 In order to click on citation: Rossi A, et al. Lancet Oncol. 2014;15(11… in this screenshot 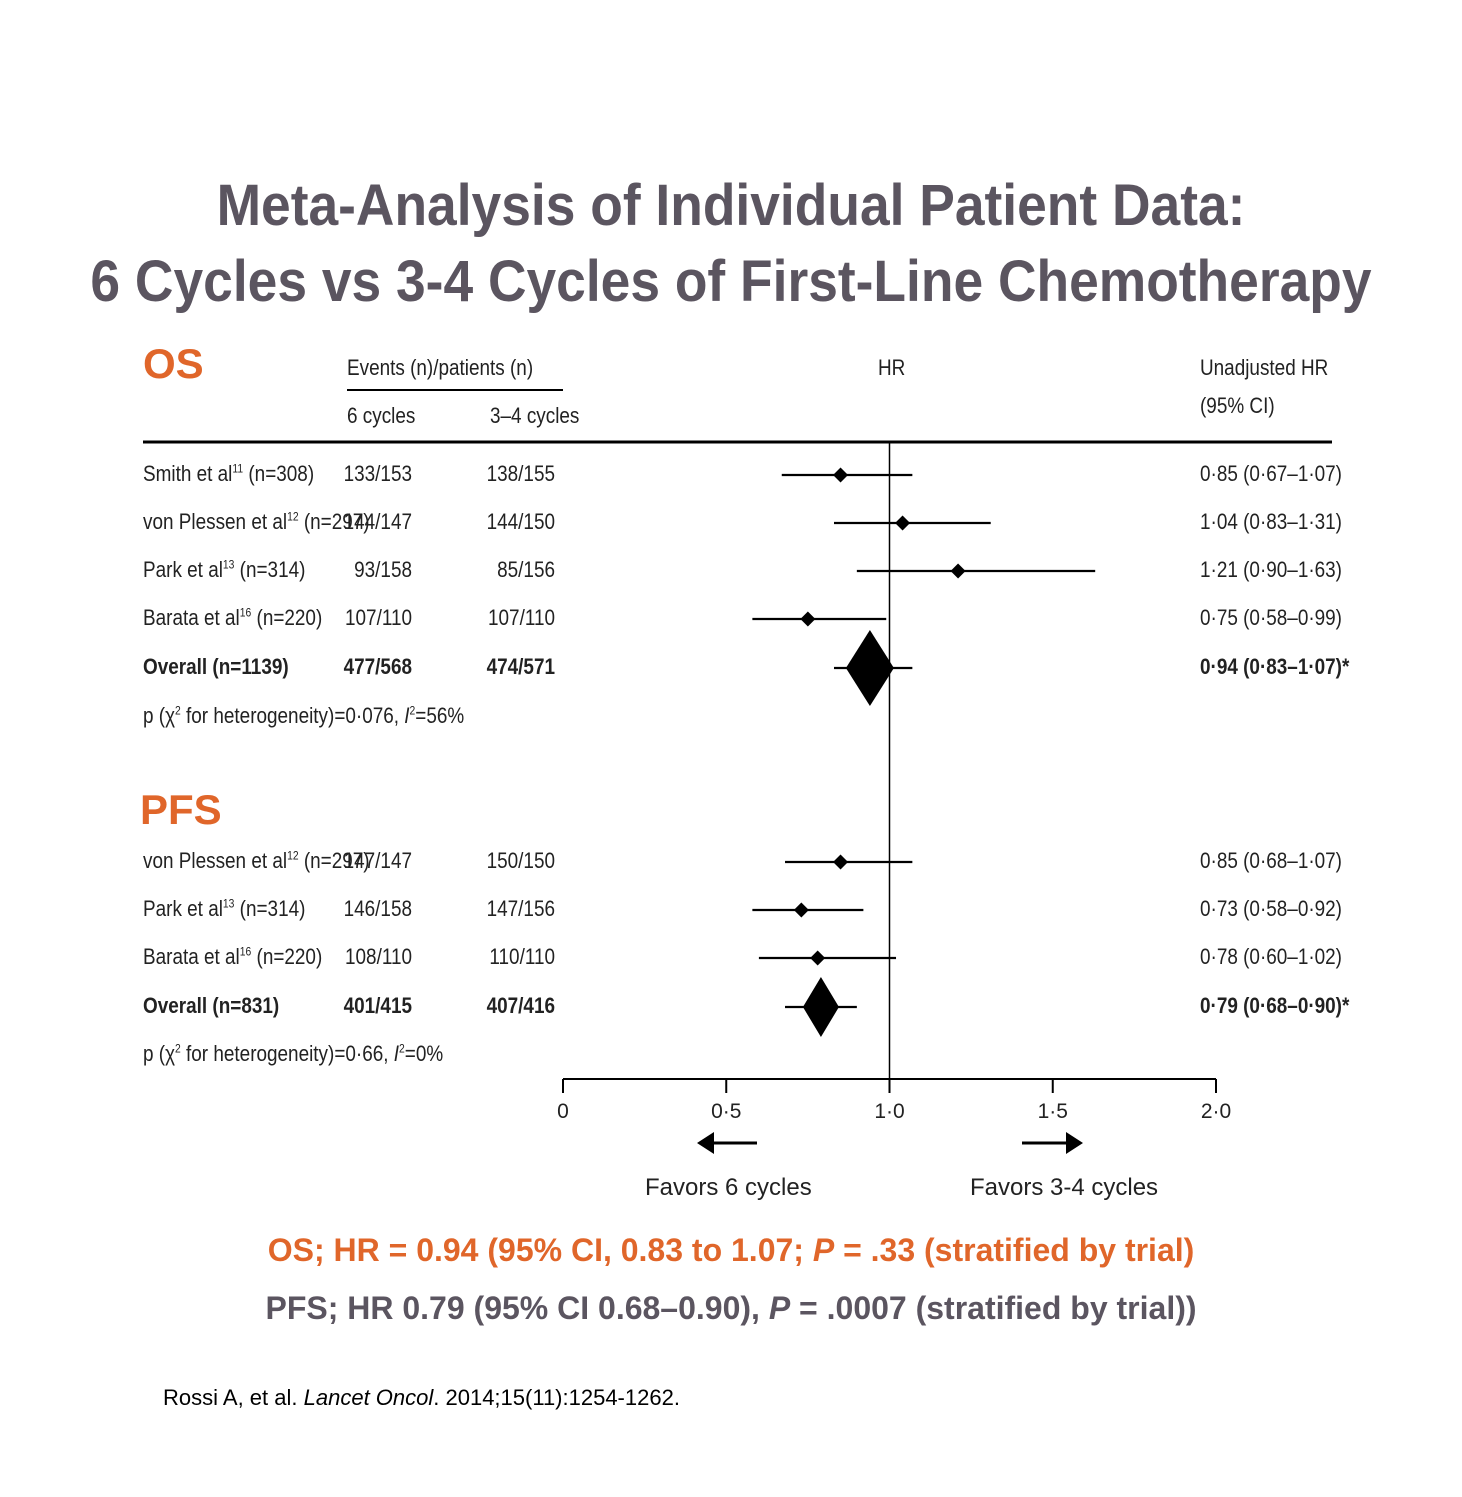, I will do `click(421, 1398)`.